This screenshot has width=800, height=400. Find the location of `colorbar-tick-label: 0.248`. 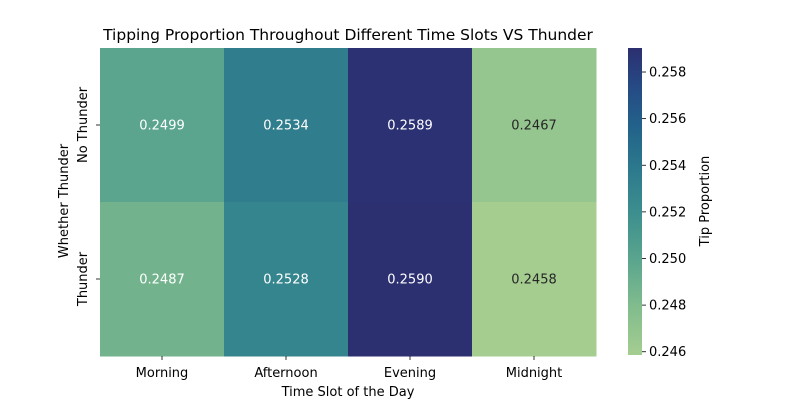

colorbar-tick-label: 0.248 is located at coordinates (667, 306).